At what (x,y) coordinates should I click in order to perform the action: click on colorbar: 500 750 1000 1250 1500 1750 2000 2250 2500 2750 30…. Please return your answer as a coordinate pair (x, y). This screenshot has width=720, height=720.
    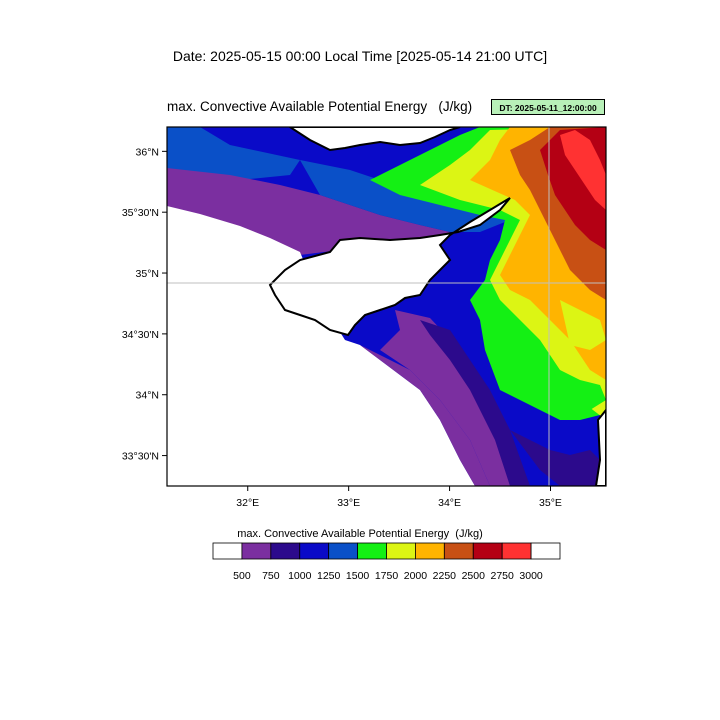
    Looking at the image, I should click on (386, 562).